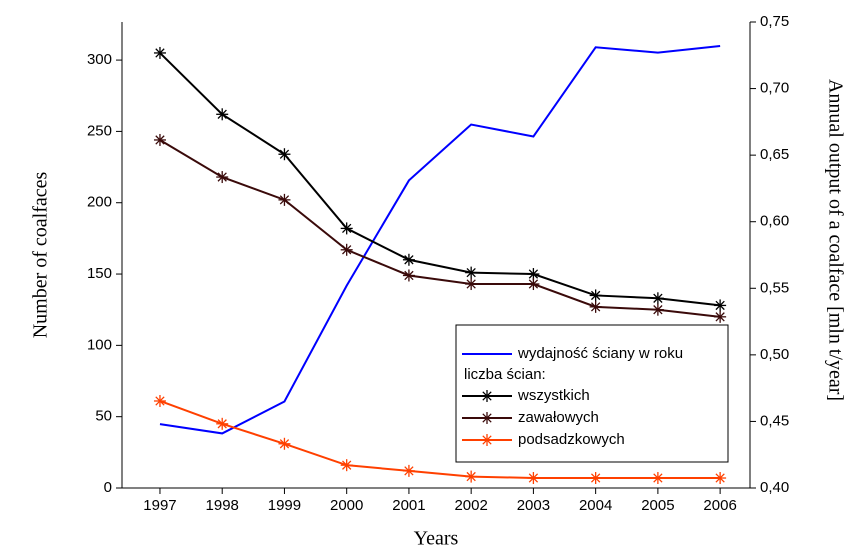 This screenshot has width=851, height=553. Describe the element at coordinates (595, 505) in the screenshot. I see `x-tick-label: 2004` at that location.